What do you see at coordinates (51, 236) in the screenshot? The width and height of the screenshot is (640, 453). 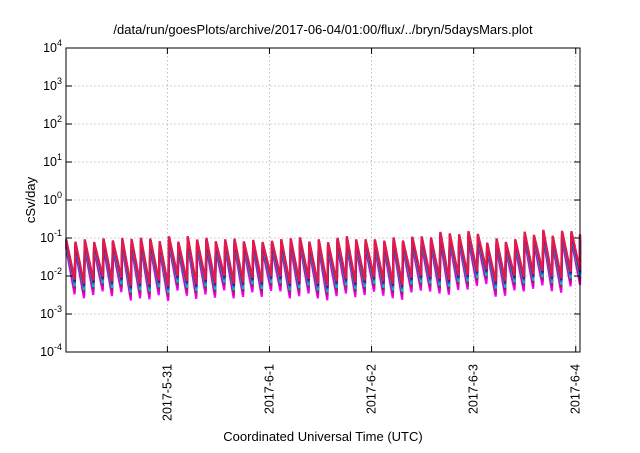 I see `y-tick-label: 10⁻¹` at bounding box center [51, 236].